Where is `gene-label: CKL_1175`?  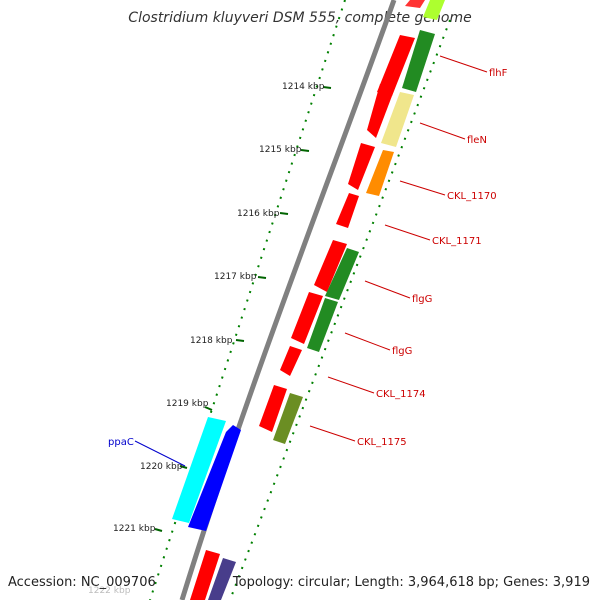
gene-label: CKL_1175 is located at coordinates (382, 442).